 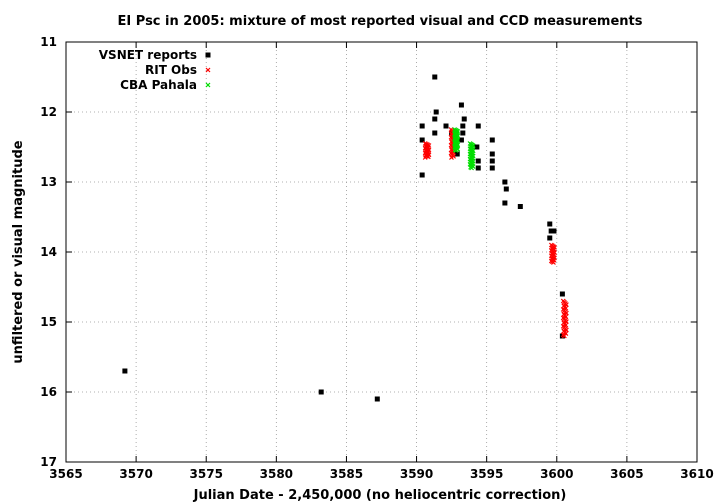 What do you see at coordinates (148, 55) in the screenshot?
I see `legend-label-vsnet: VSNET reports` at bounding box center [148, 55].